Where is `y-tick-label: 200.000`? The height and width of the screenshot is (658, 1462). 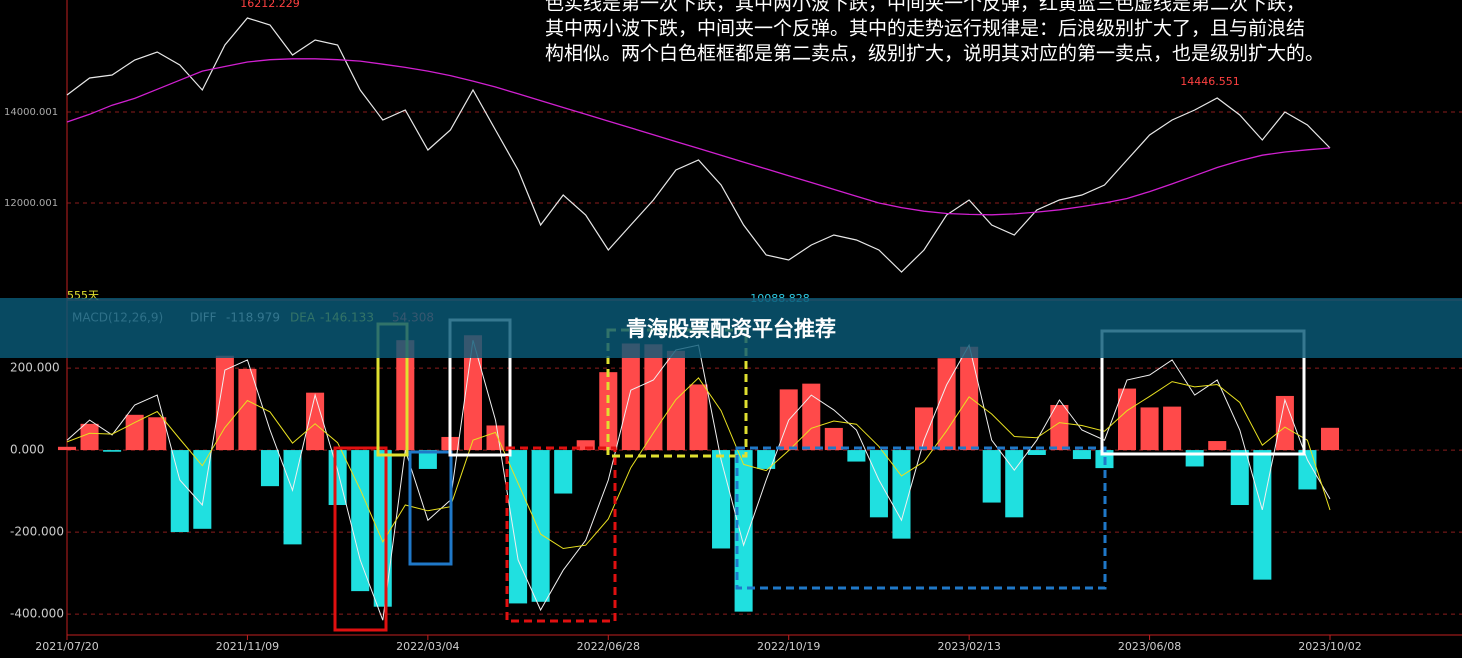 y-tick-label: 200.000 is located at coordinates (35, 368).